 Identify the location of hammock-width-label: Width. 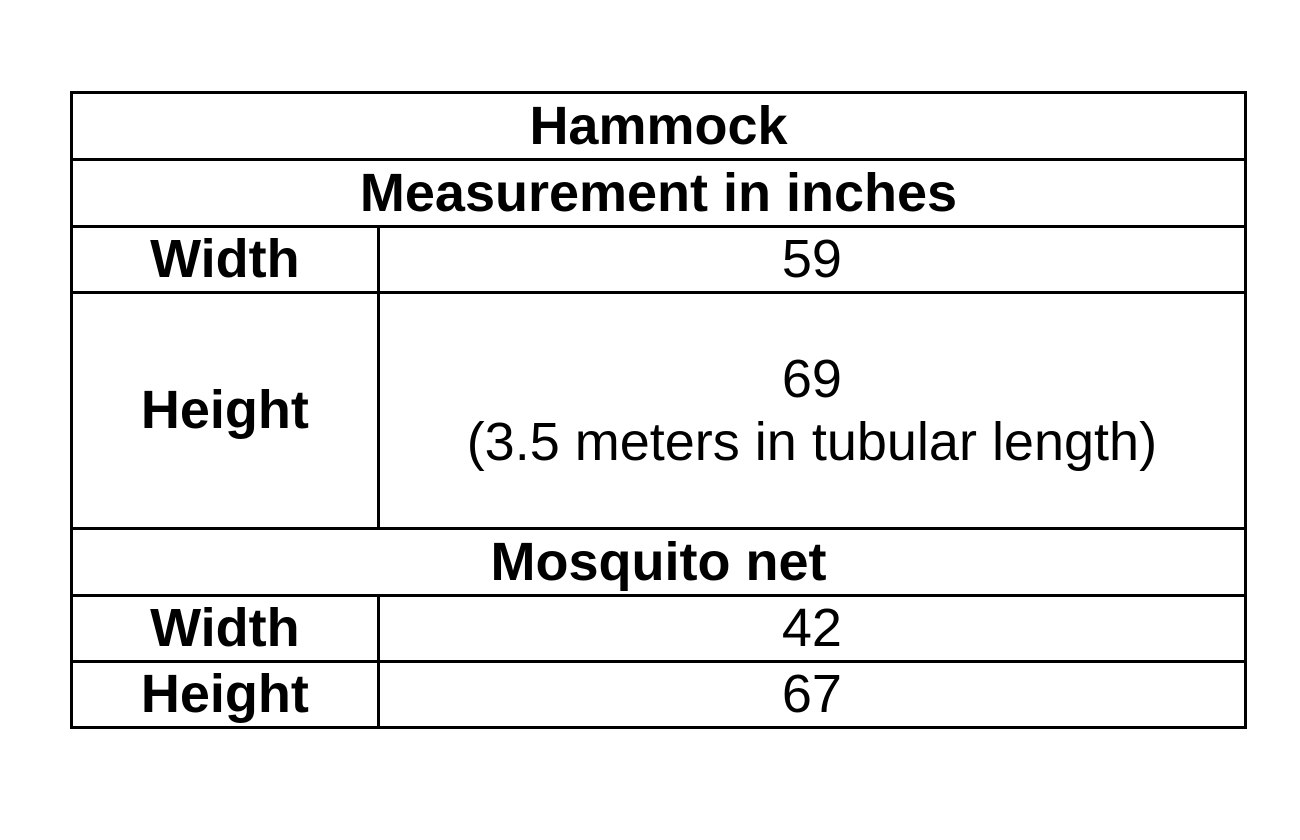
(225, 259).